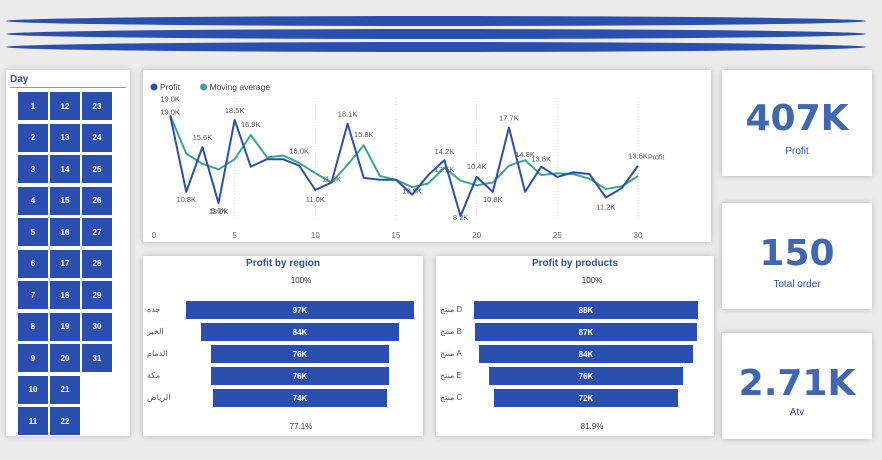 Image resolution: width=882 pixels, height=460 pixels. Describe the element at coordinates (445, 151) in the screenshot. I see `data-label: 14.2K` at that location.